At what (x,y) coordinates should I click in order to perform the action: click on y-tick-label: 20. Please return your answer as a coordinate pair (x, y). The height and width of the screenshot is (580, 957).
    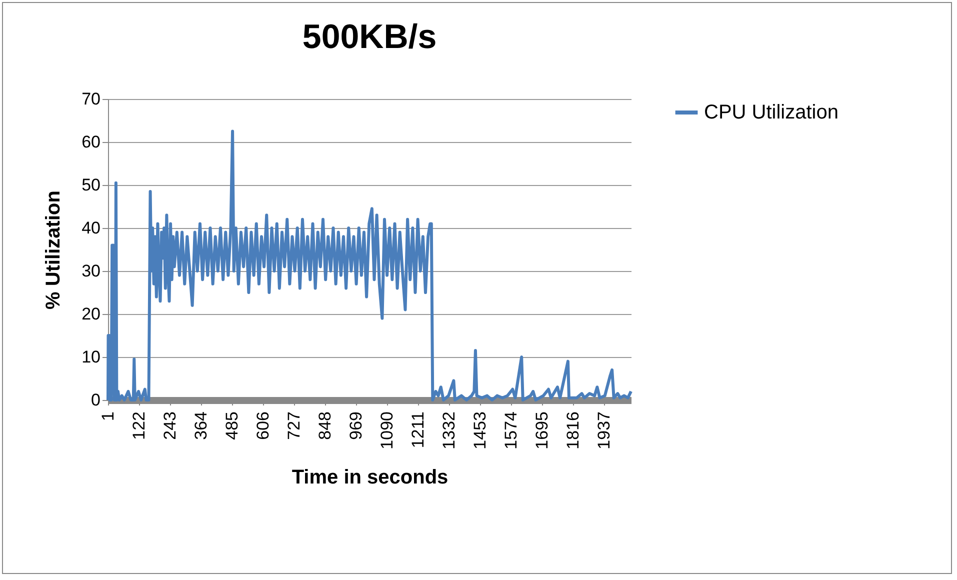
    Looking at the image, I should click on (91, 314).